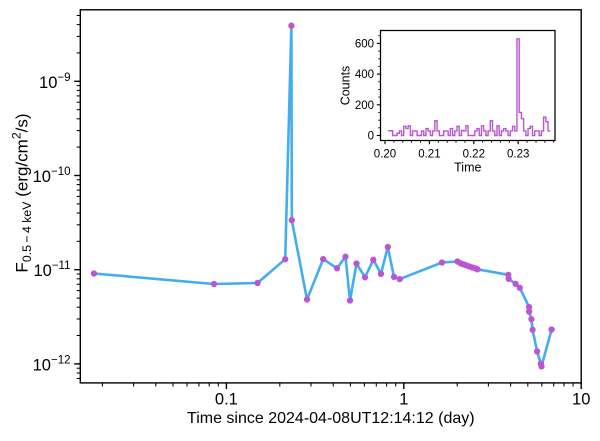 Image resolution: width=600 pixels, height=441 pixels. I want to click on svg-text: 0.20, so click(385, 155).